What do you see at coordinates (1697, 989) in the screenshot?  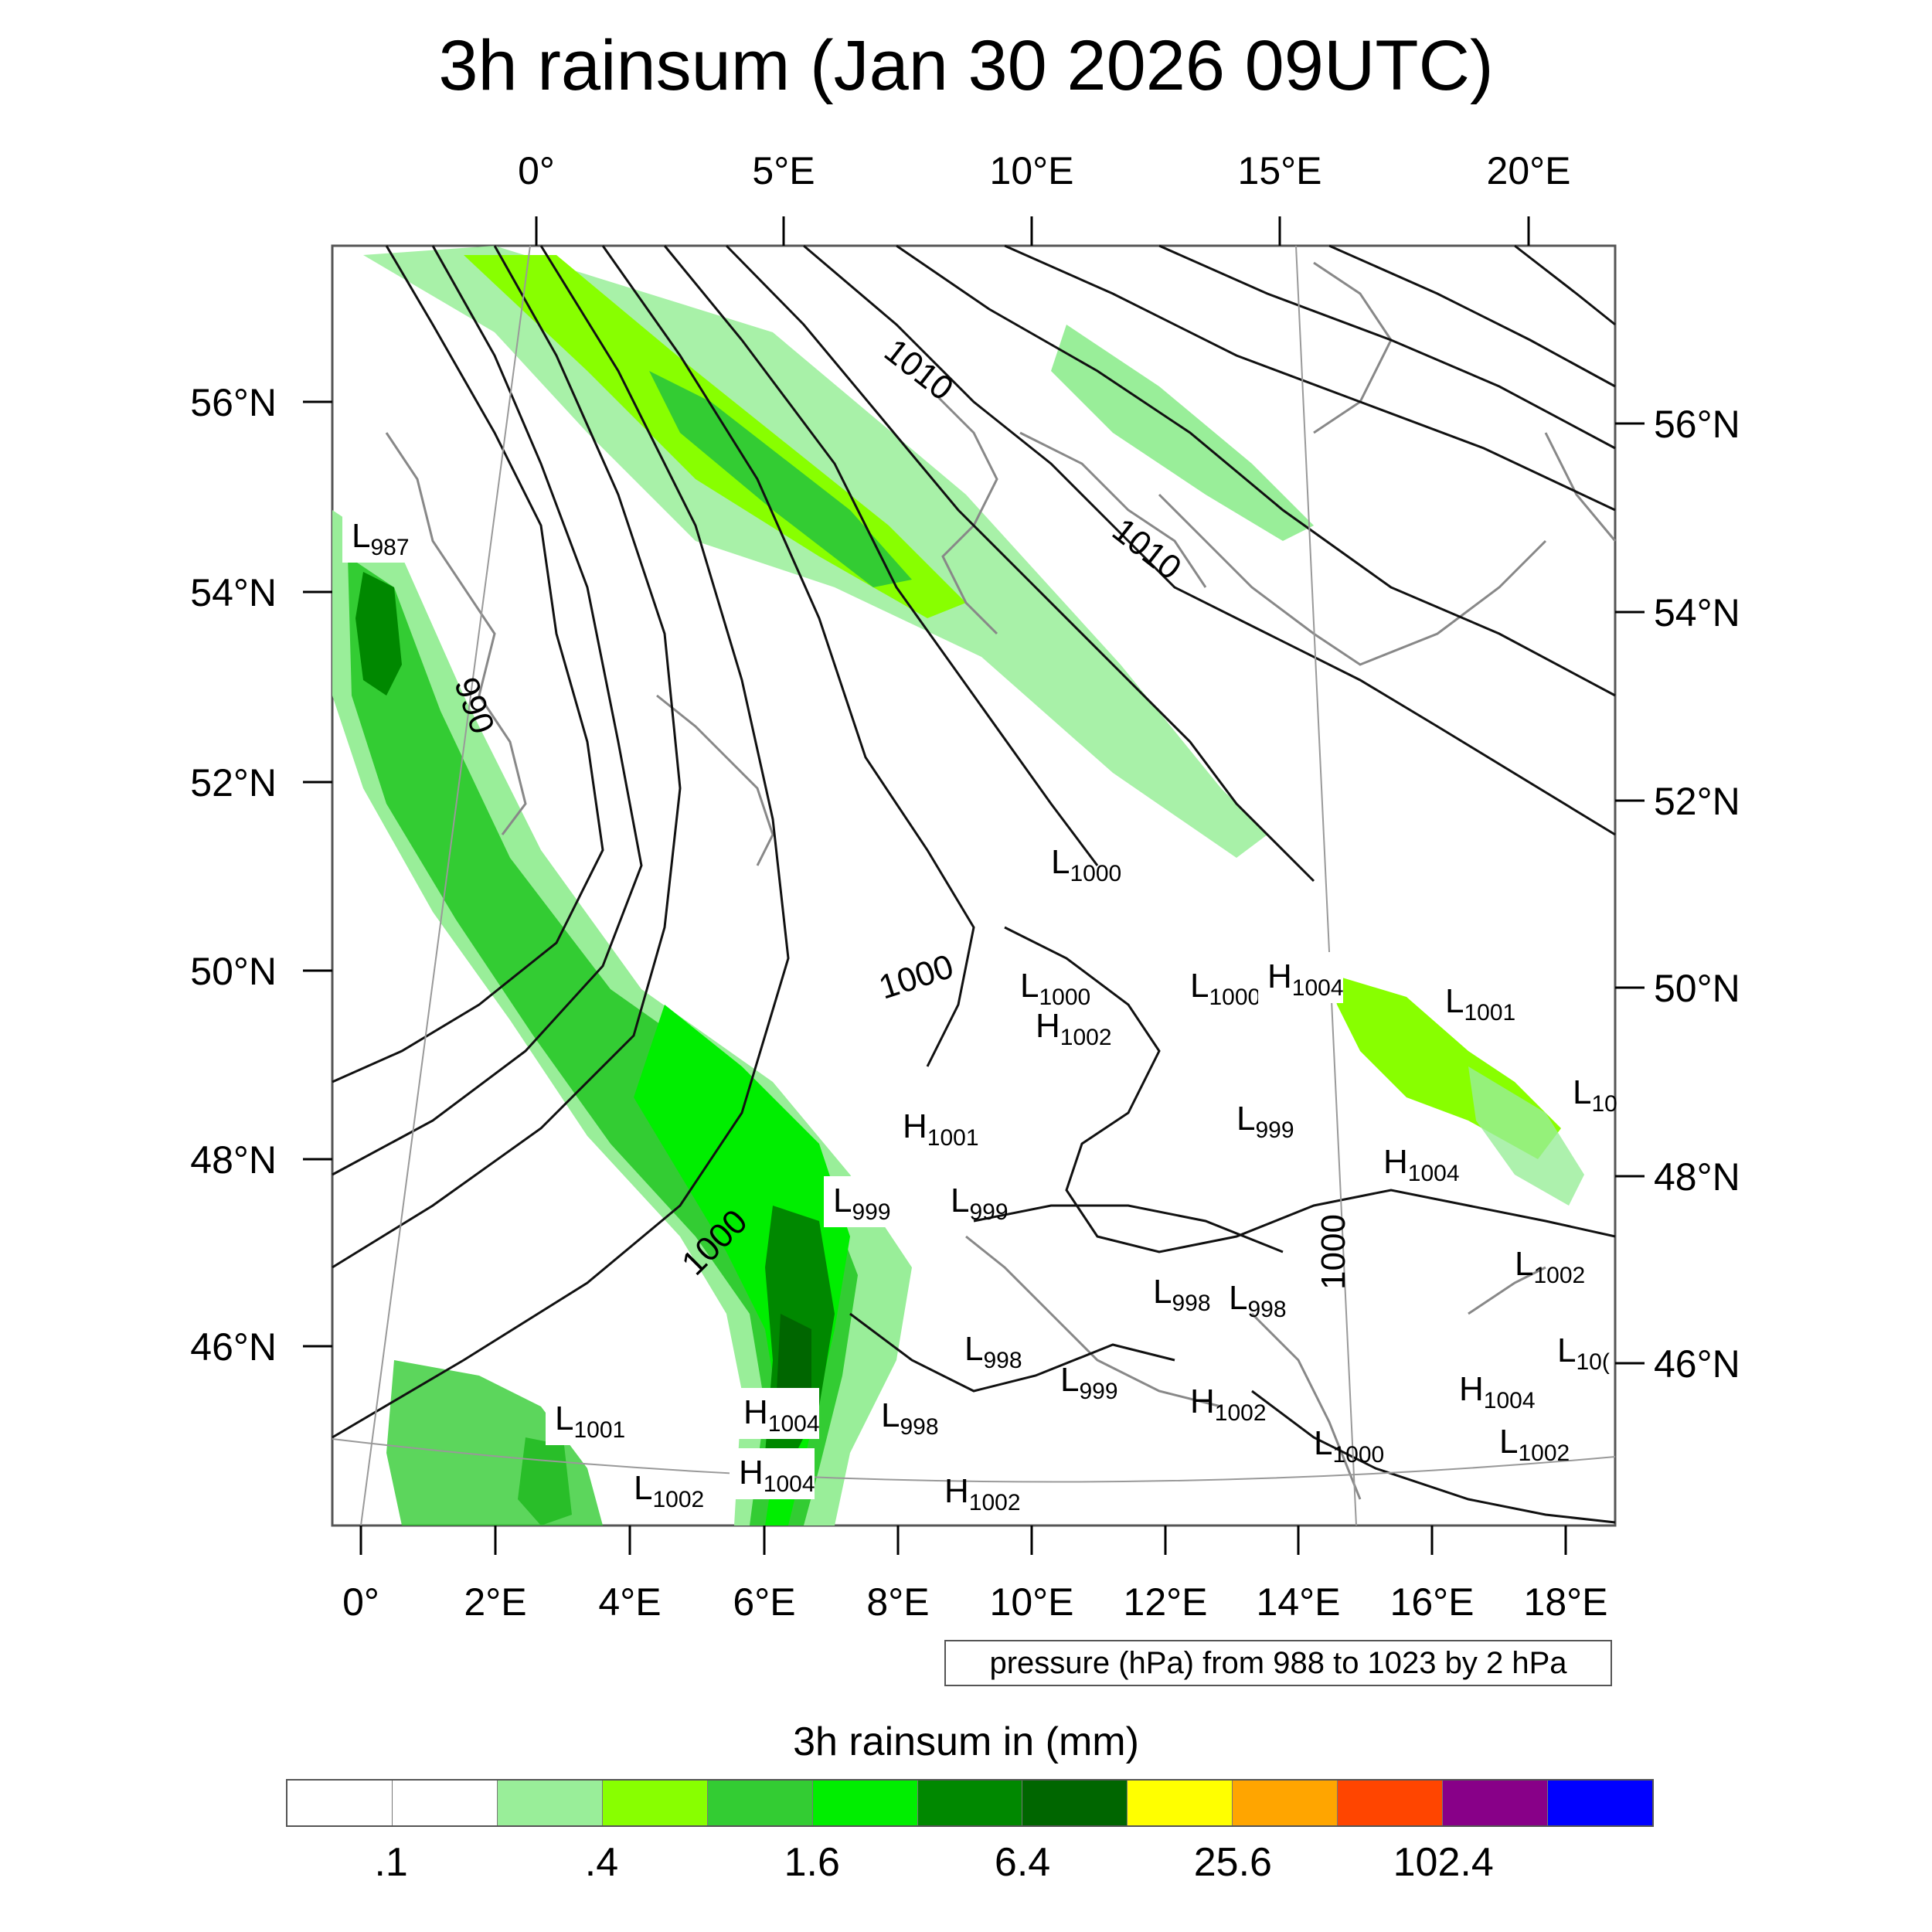 I see `right-tick-label: 50°N` at bounding box center [1697, 989].